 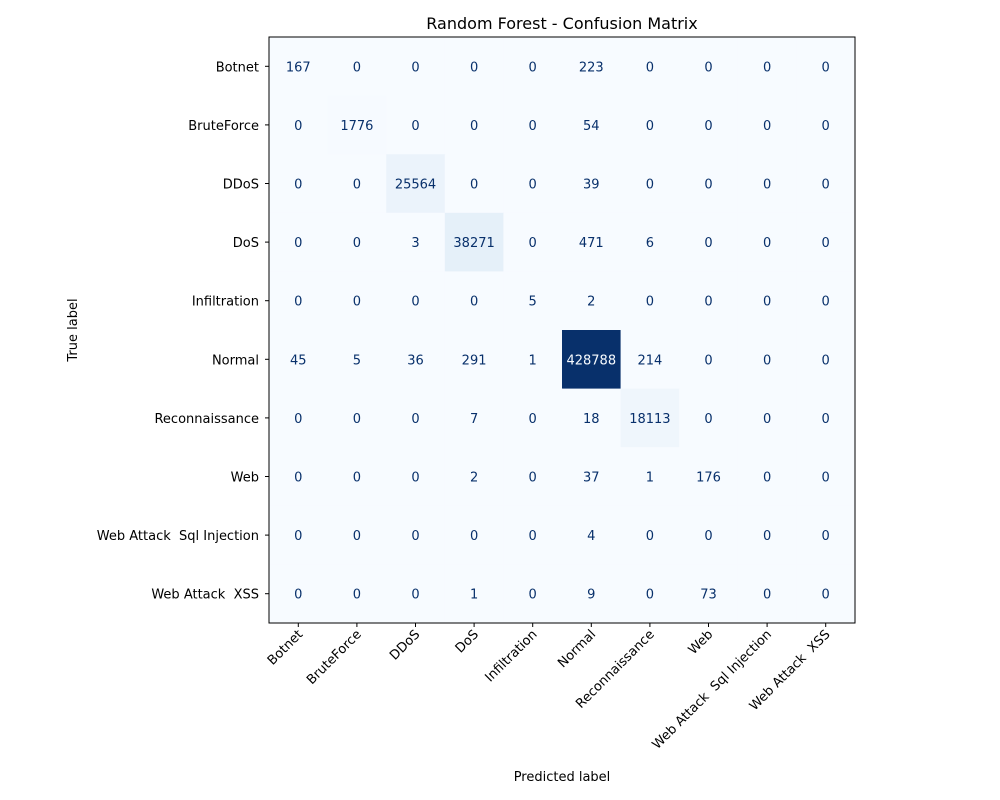 What do you see at coordinates (285, 647) in the screenshot?
I see `x-tick-label: Botnet` at bounding box center [285, 647].